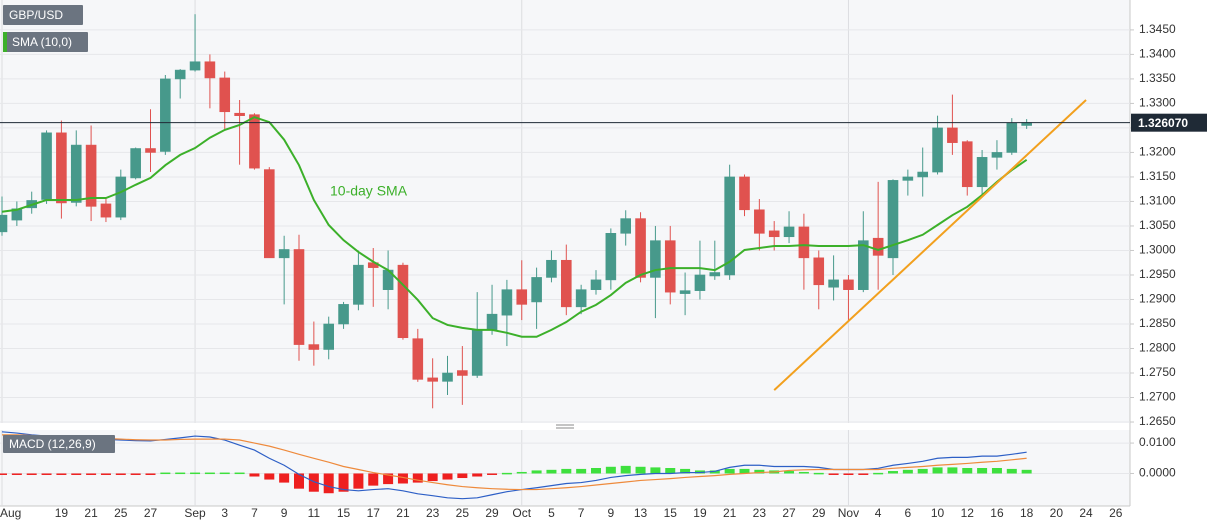  I want to click on y-tick-label: 1.2850, so click(1157, 323).